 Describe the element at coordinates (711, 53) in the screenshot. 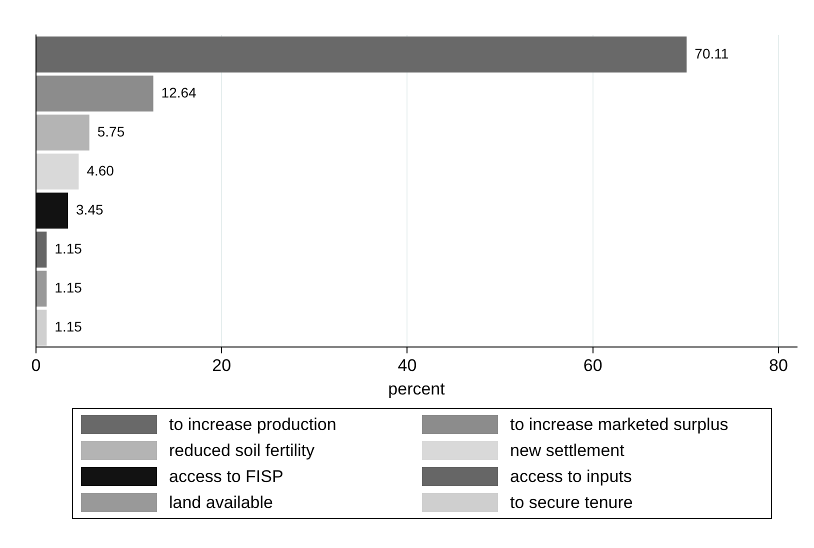

I see `data-label: 70.11` at that location.